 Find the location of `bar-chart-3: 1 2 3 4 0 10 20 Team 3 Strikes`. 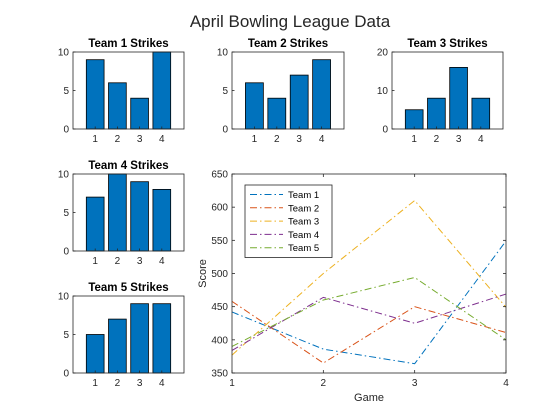

bar-chart-3: 1 2 3 4 0 10 20 Team 3 Strikes is located at coordinates (440, 91).